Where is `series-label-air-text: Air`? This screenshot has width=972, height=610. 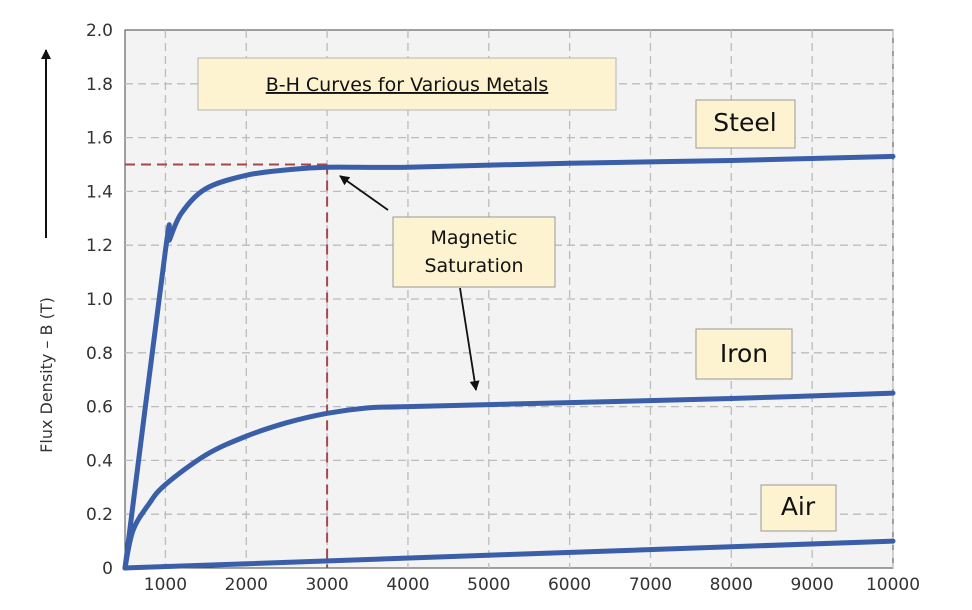
series-label-air-text: Air is located at coordinates (798, 506).